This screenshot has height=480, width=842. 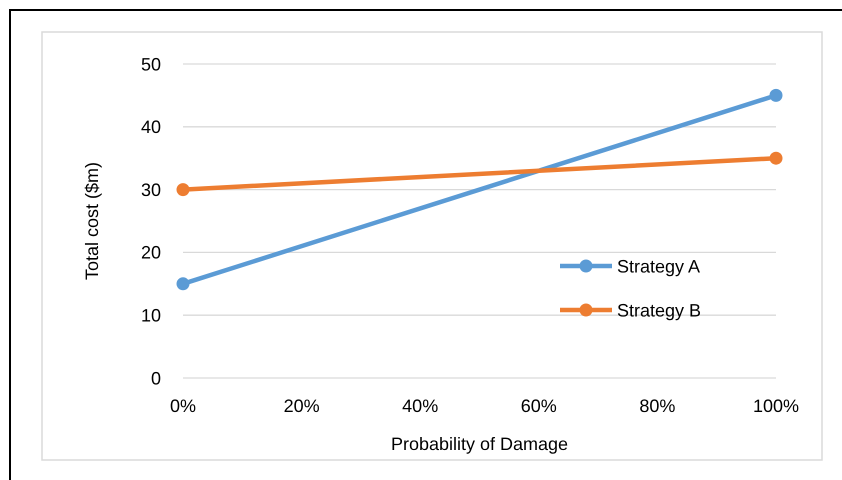 I want to click on x-tick-label: 100%, so click(x=776, y=406).